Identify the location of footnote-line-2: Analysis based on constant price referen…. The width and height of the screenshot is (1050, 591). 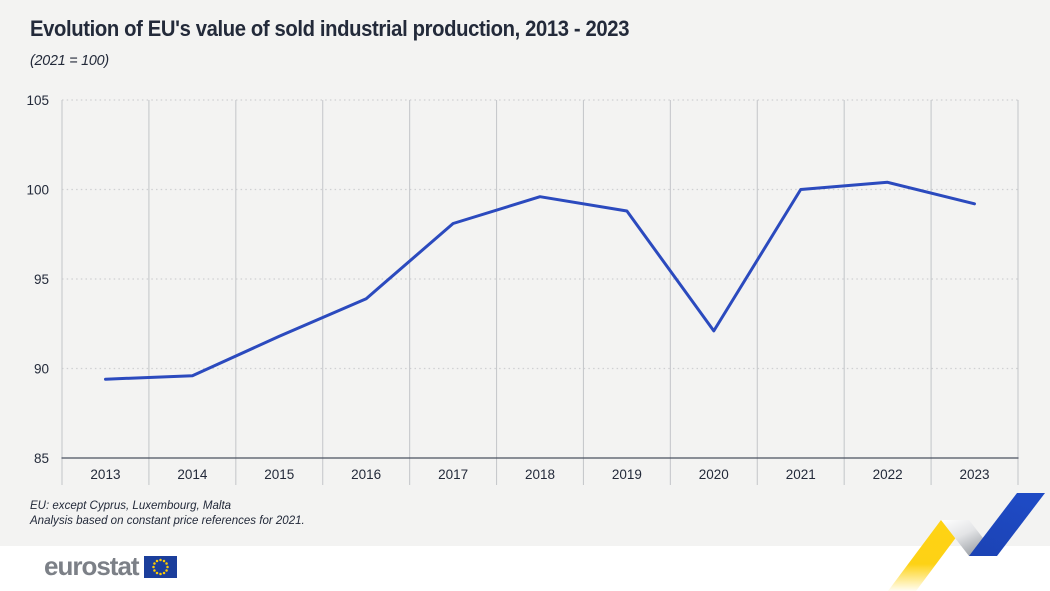
(167, 520).